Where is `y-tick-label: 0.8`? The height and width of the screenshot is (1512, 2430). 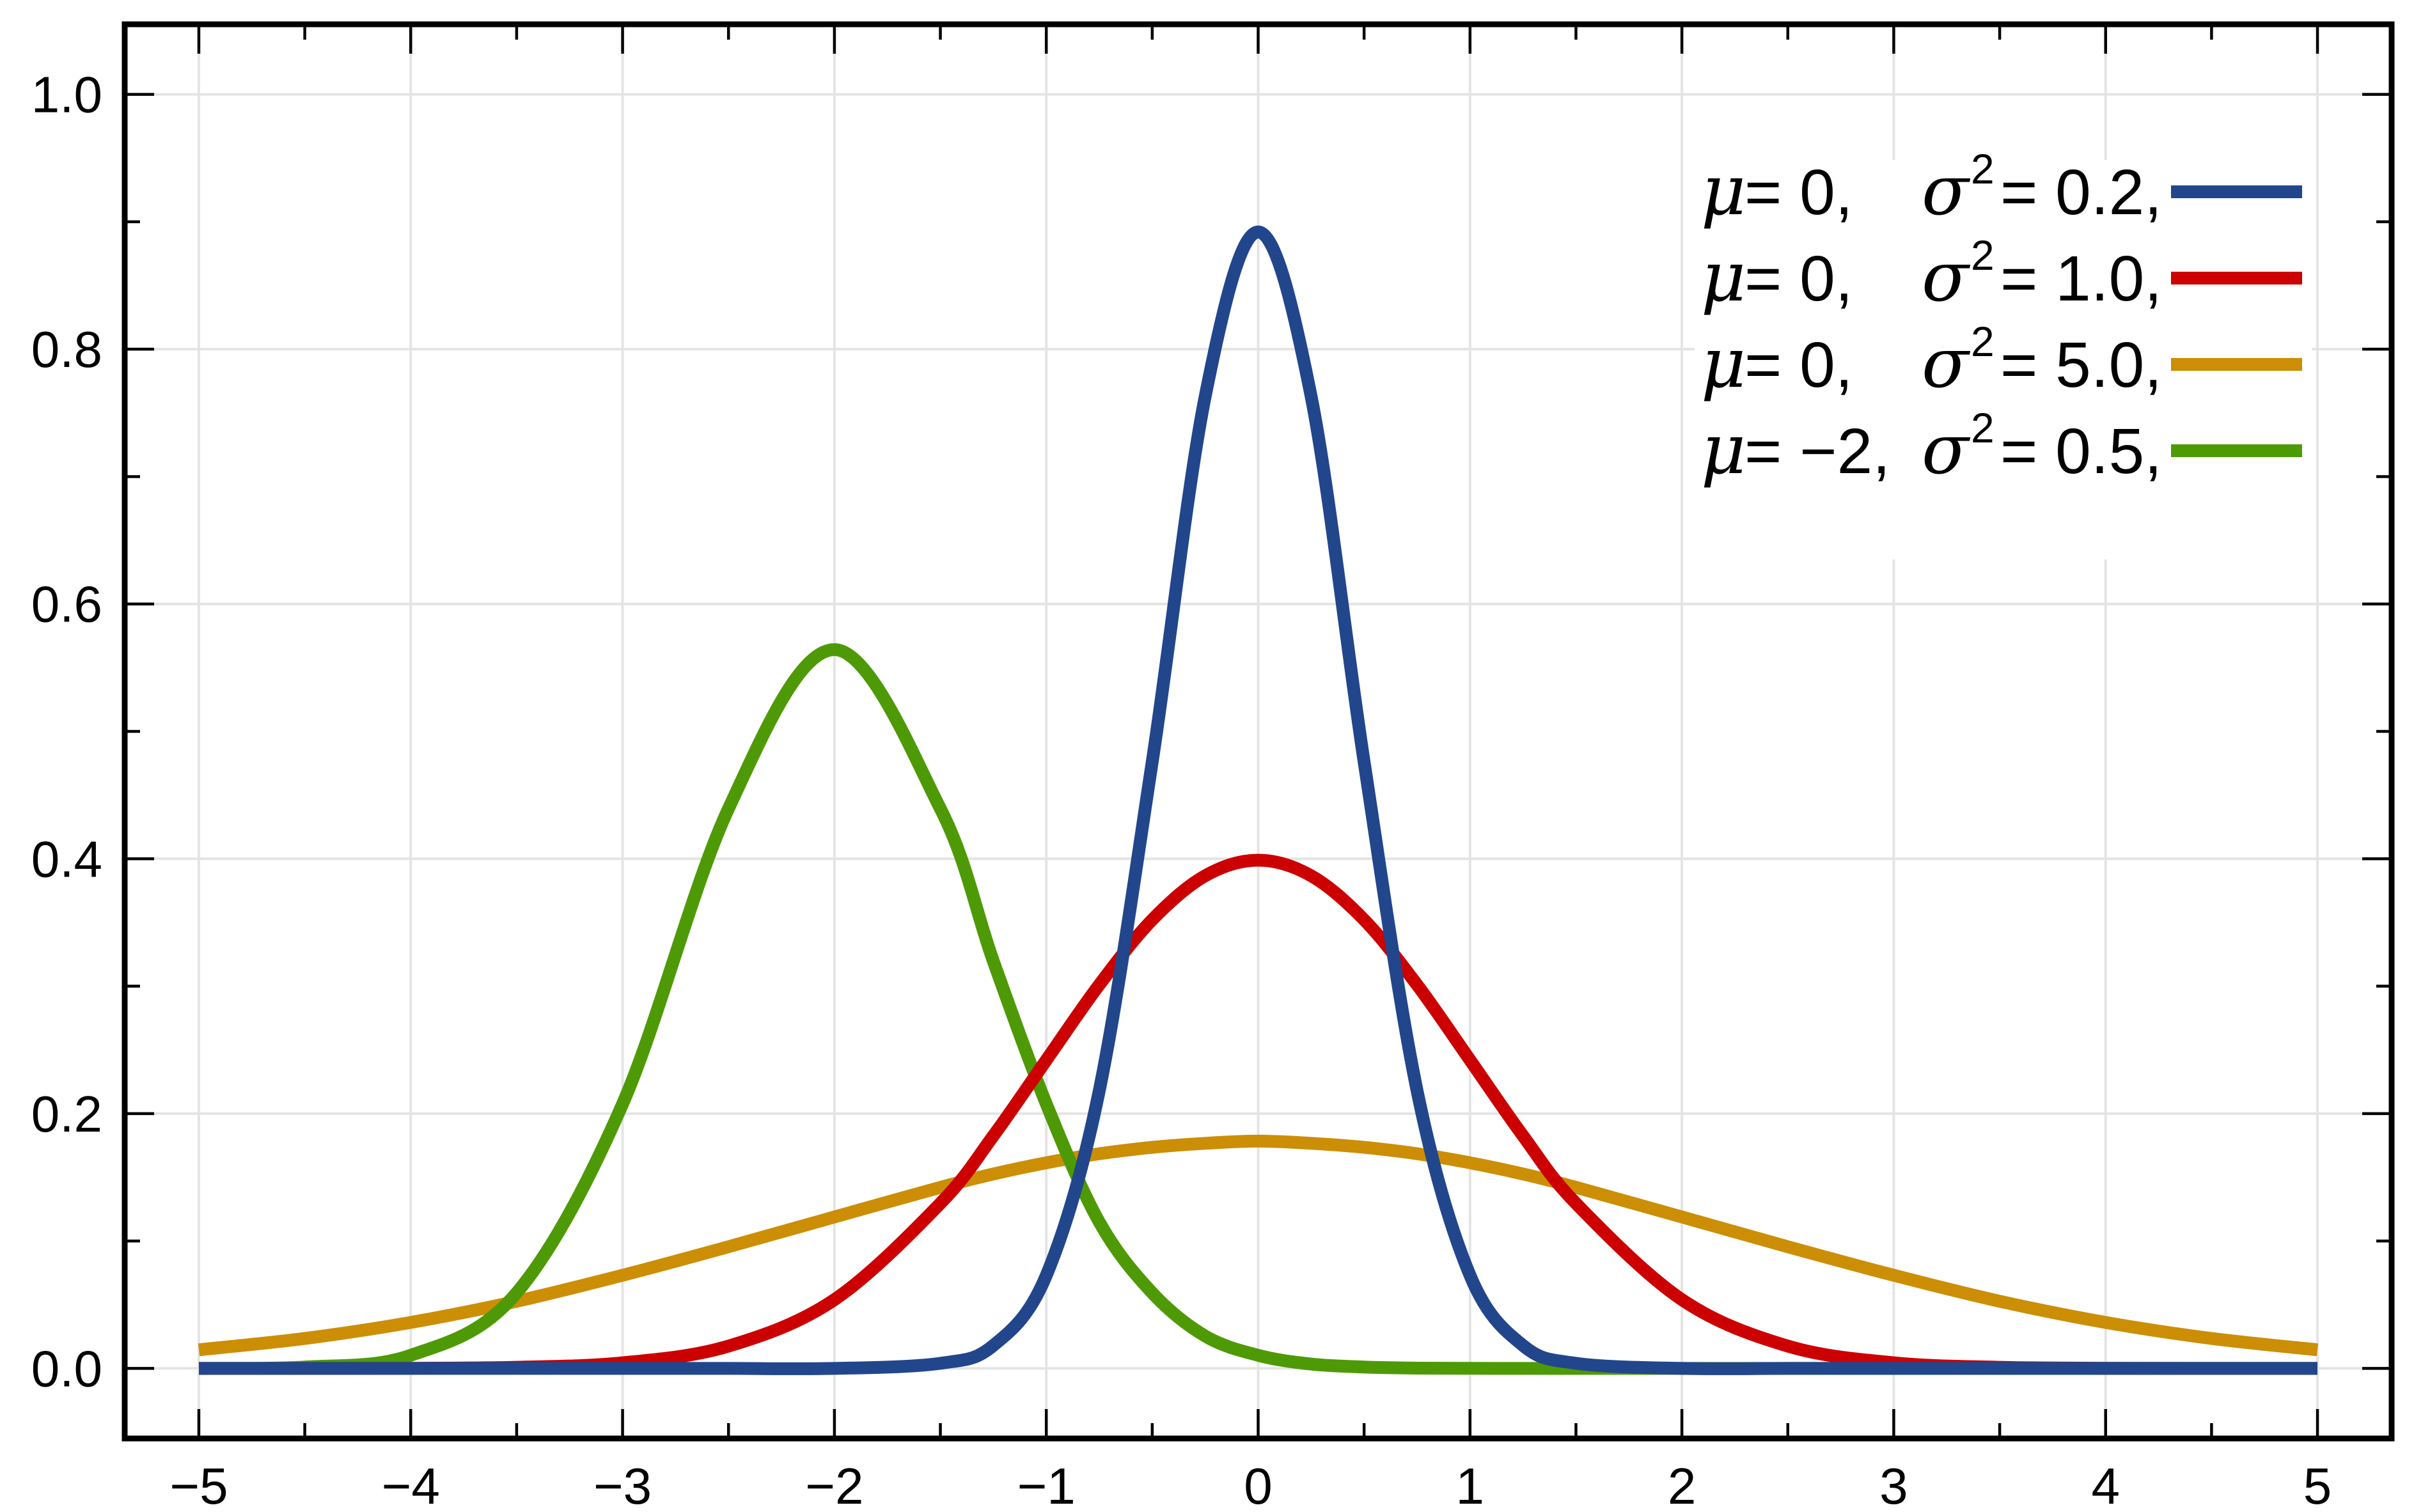
y-tick-label: 0.8 is located at coordinates (66, 349).